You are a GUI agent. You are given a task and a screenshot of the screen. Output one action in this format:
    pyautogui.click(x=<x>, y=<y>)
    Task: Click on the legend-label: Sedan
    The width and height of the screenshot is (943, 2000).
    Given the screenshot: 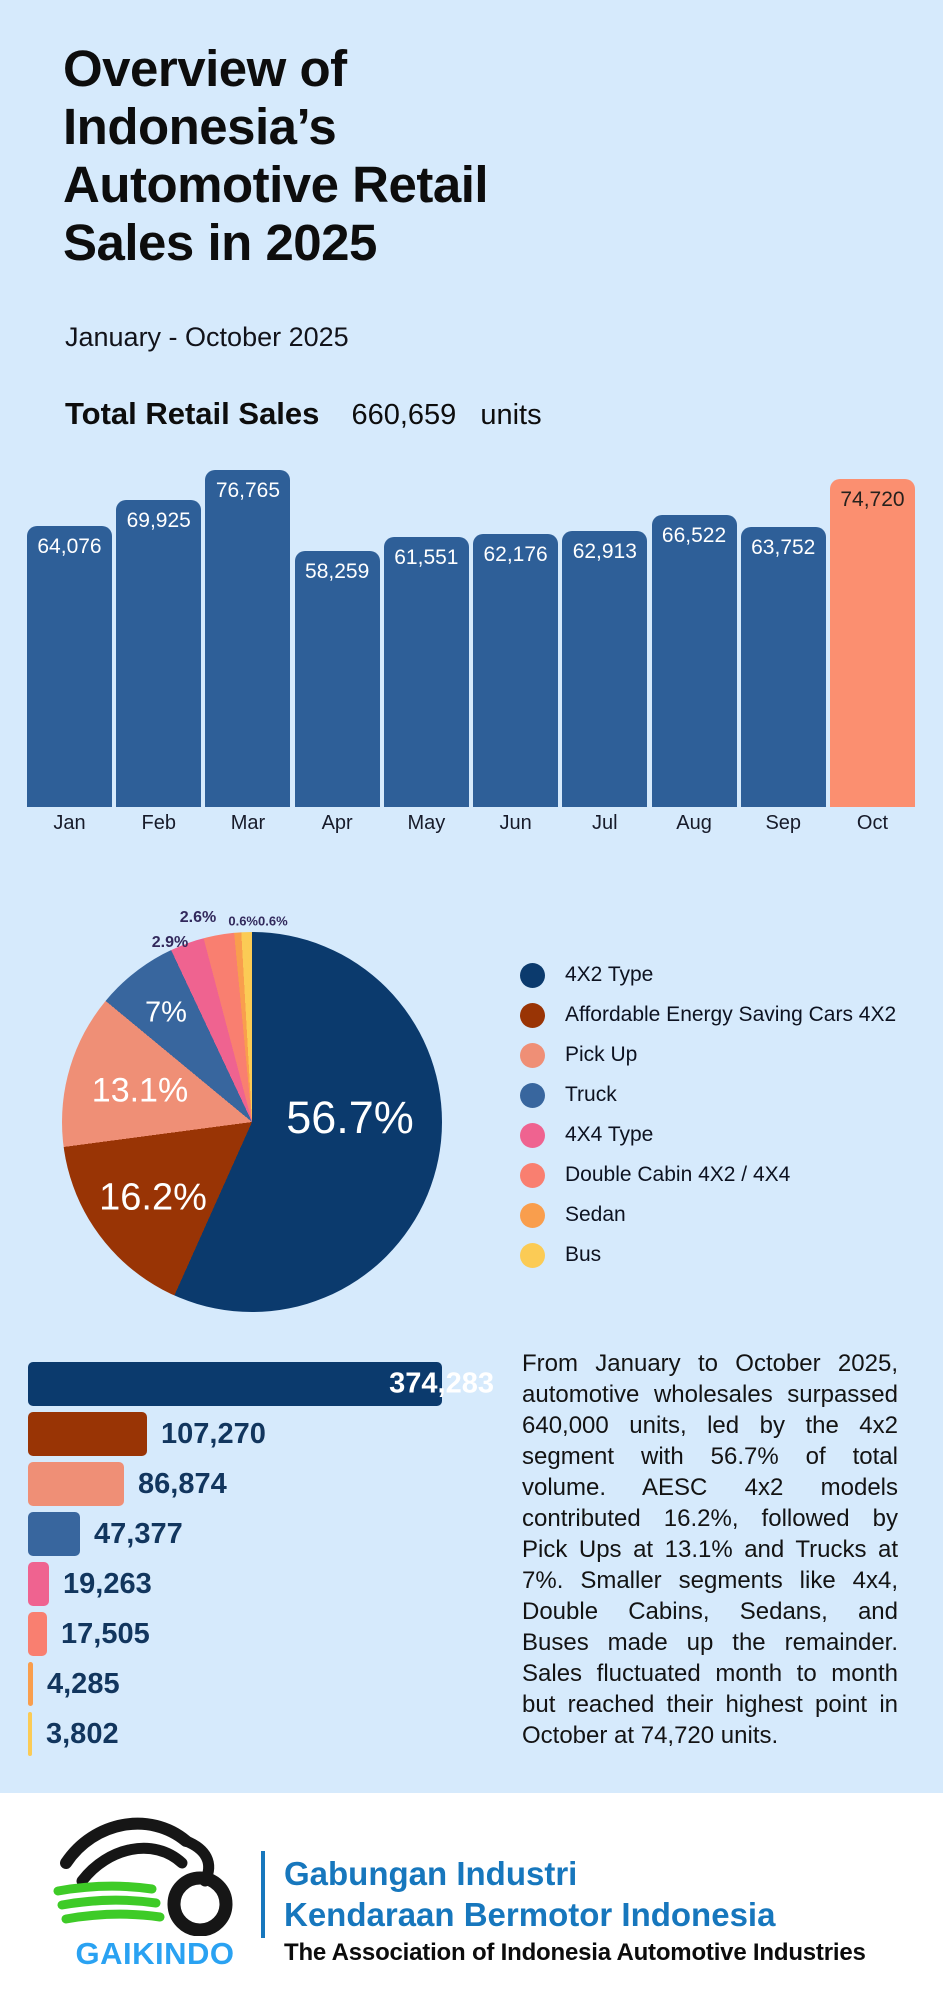 What is the action you would take?
    pyautogui.click(x=595, y=1214)
    